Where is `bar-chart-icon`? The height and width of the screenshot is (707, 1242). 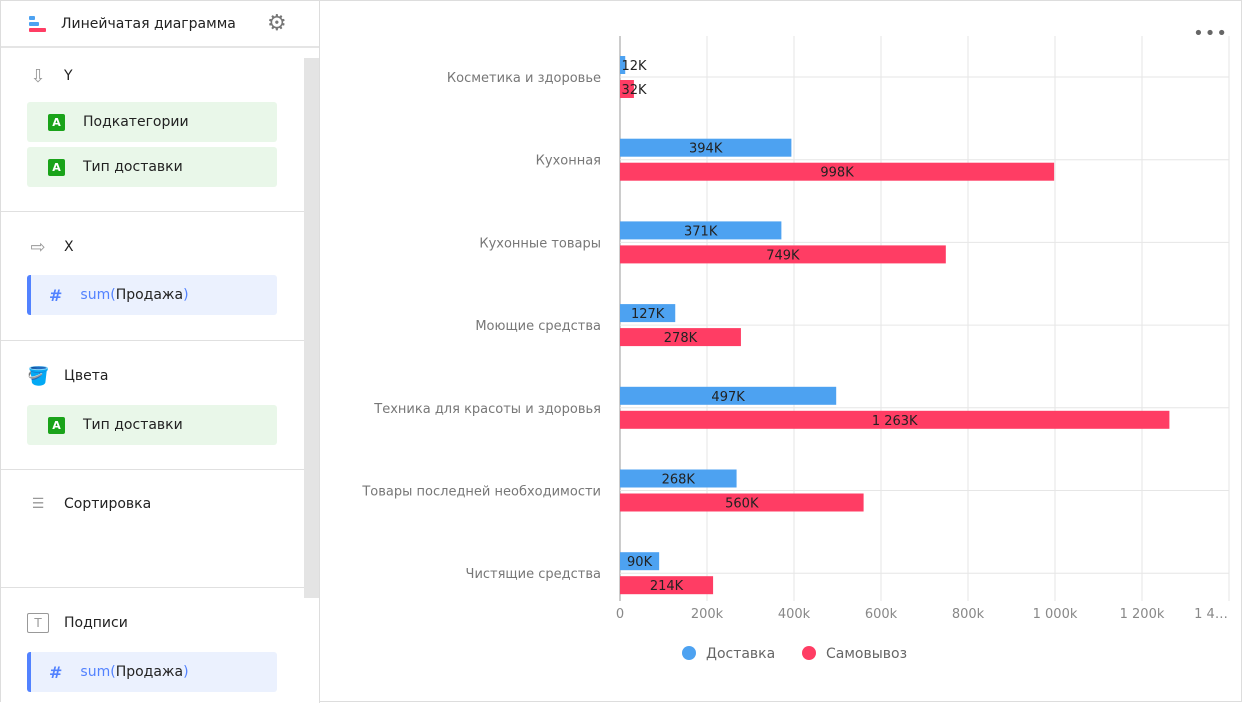 bar-chart-icon is located at coordinates (38, 24).